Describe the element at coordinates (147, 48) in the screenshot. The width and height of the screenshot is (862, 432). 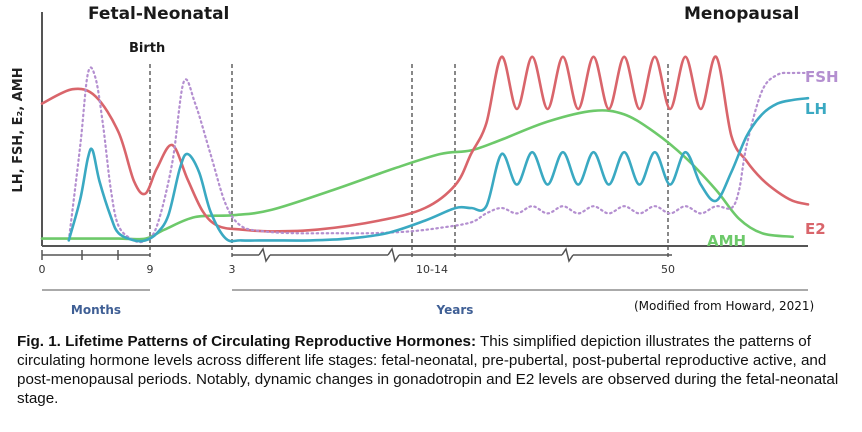
I see `birth-label: Birth` at that location.